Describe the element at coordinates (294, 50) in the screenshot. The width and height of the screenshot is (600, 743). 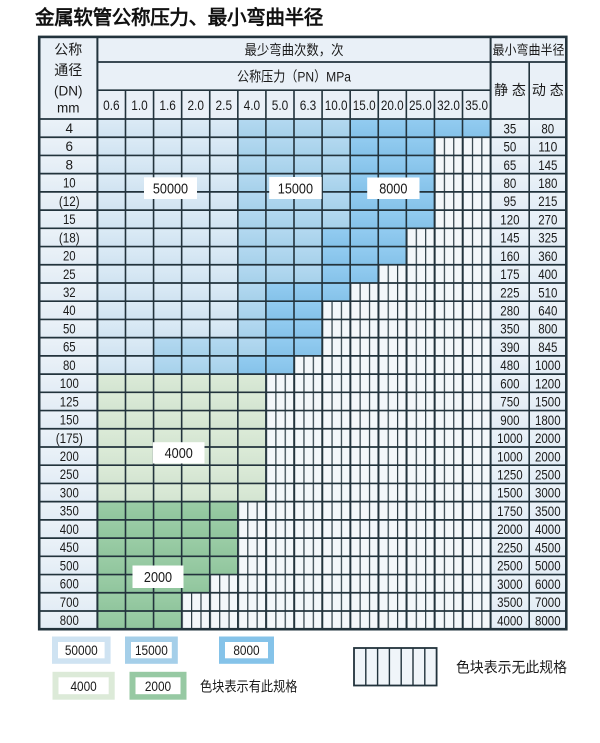
I see `svg-text: 最少弯曲次数，次` at that location.